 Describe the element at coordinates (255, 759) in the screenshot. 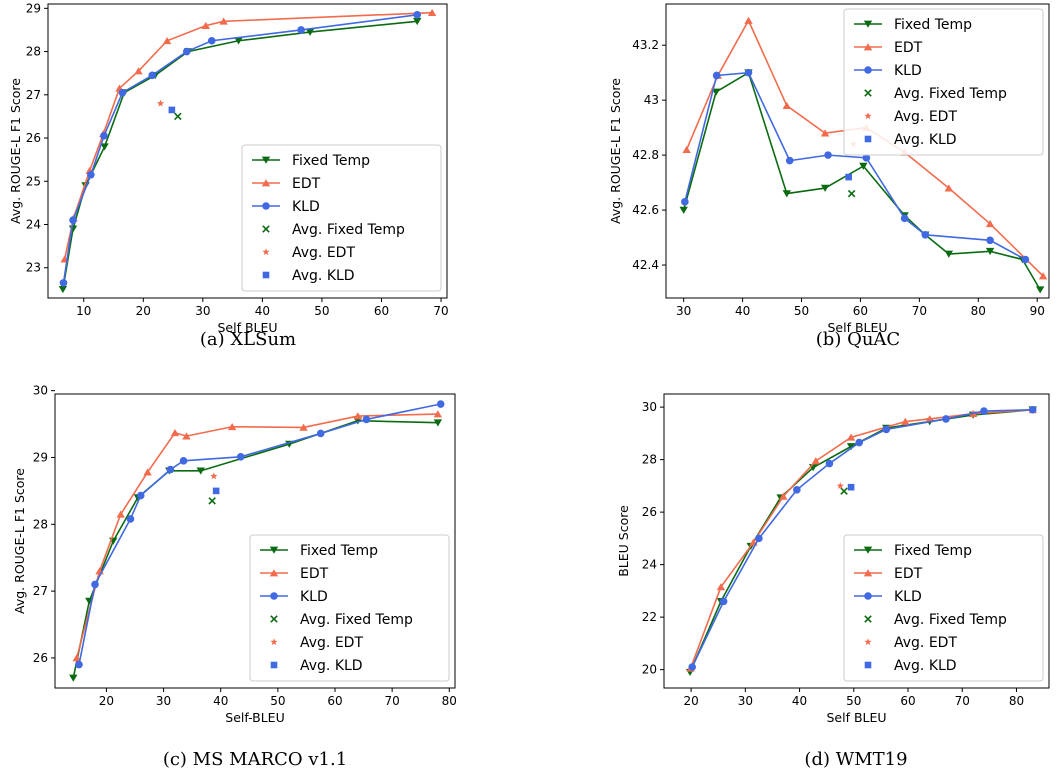

I see `panel-caption: (c) MS MARCO v1.1` at that location.